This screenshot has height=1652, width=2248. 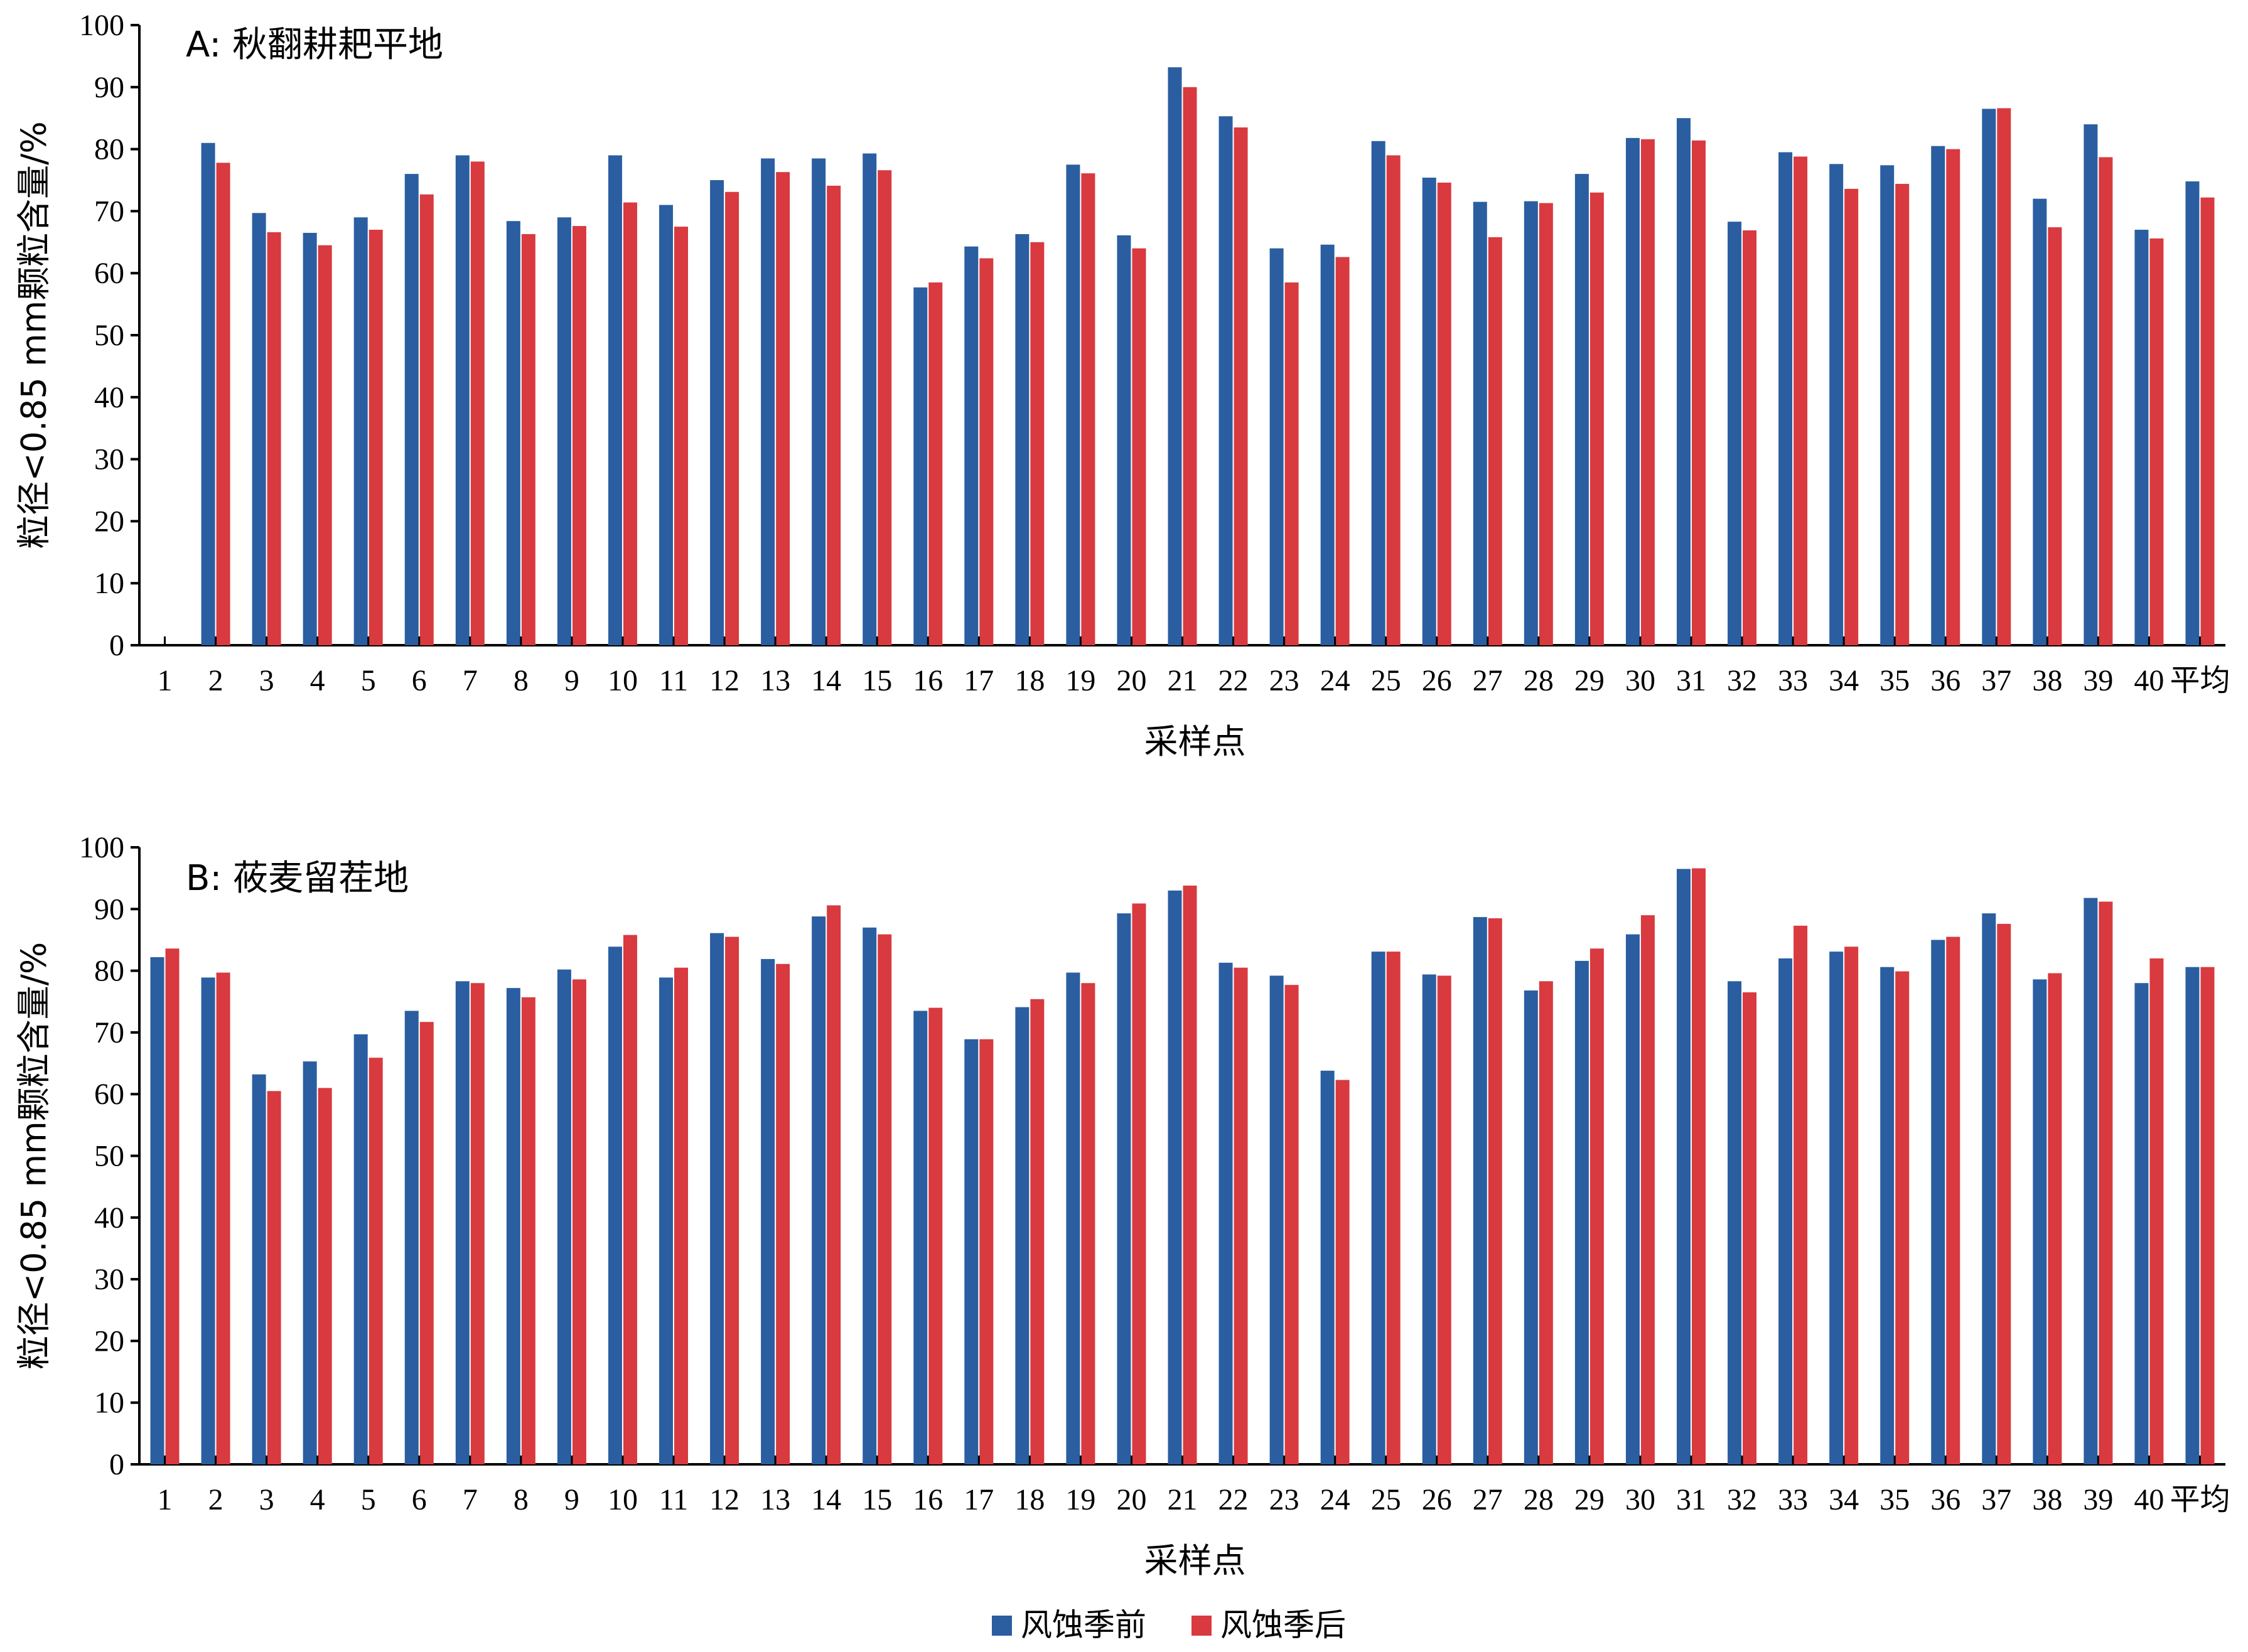 What do you see at coordinates (165, 680) in the screenshot?
I see `x-tick-label: 1` at bounding box center [165, 680].